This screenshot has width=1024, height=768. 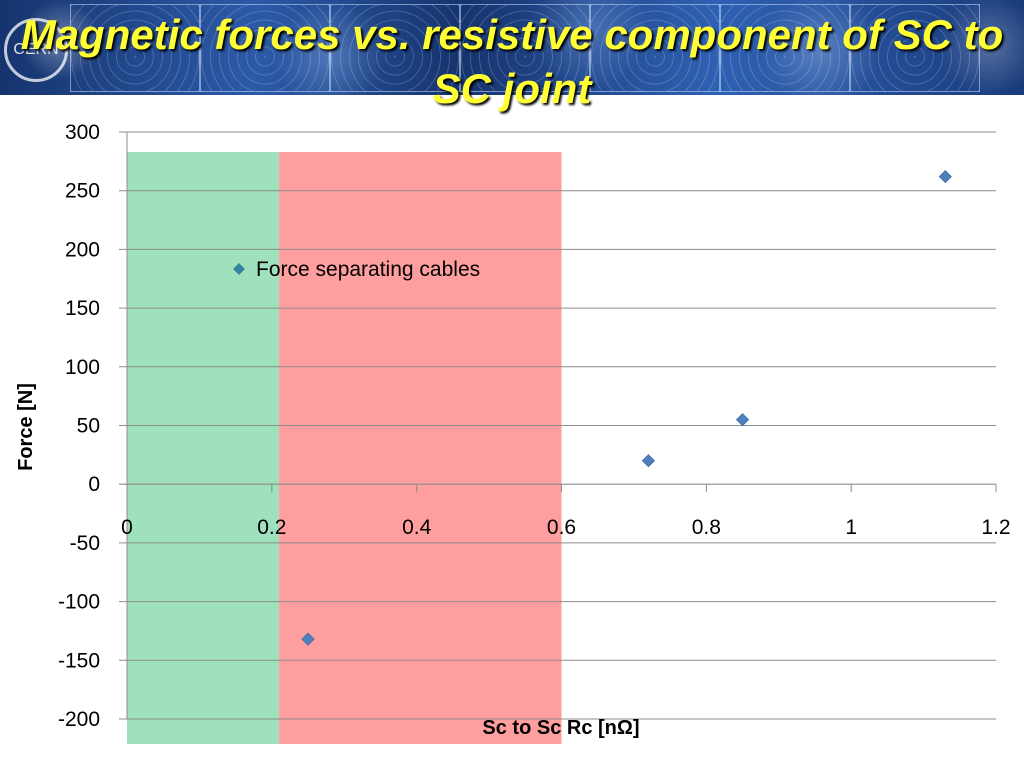 I want to click on y-tick-label: -100, so click(x=79, y=602).